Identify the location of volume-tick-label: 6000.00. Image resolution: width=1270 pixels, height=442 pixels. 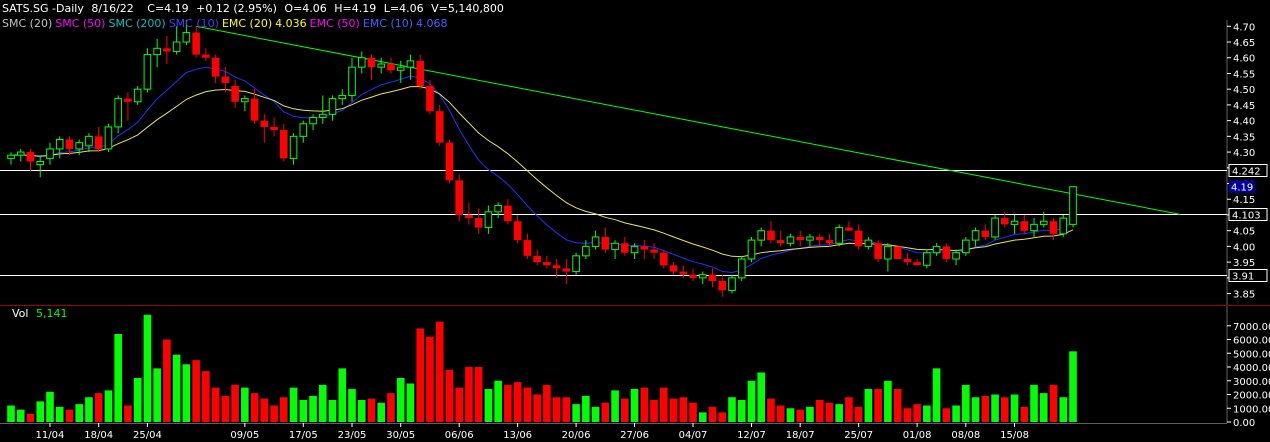
(1251, 341).